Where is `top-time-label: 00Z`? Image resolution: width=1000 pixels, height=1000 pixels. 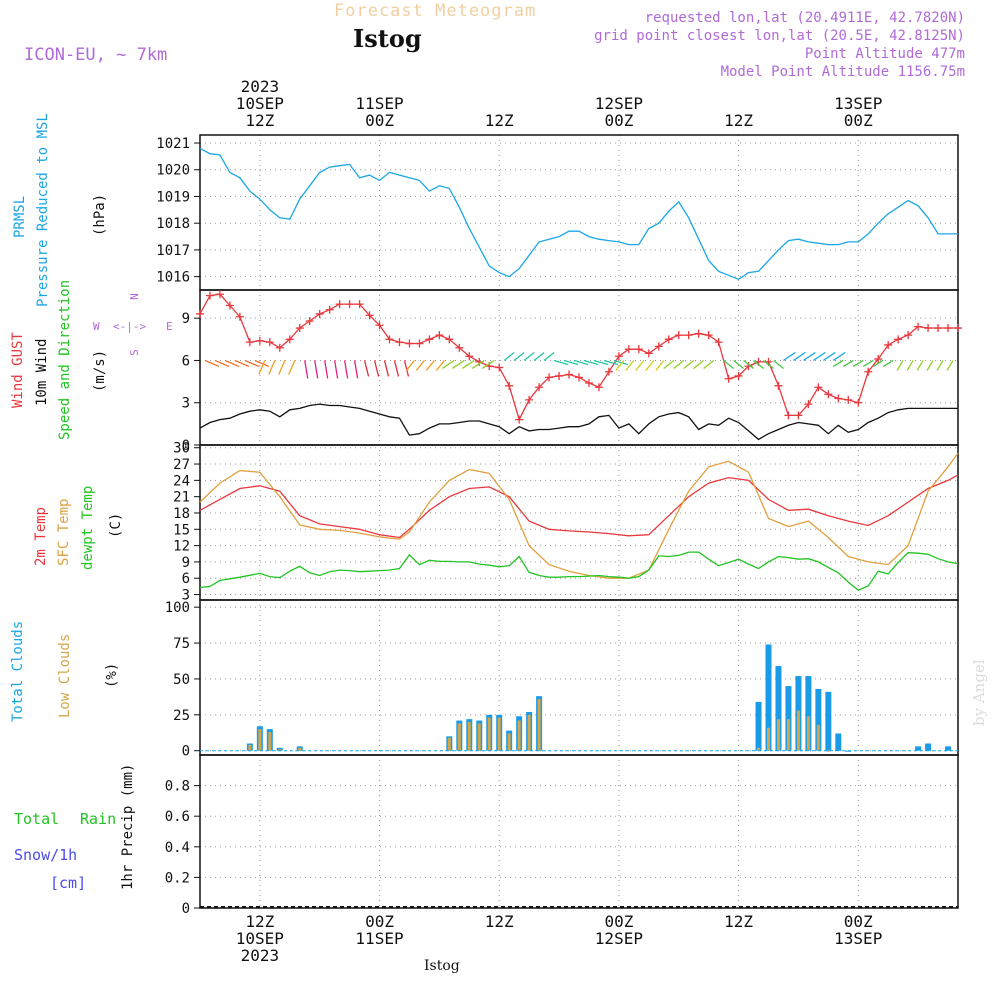
top-time-label: 00Z is located at coordinates (619, 120).